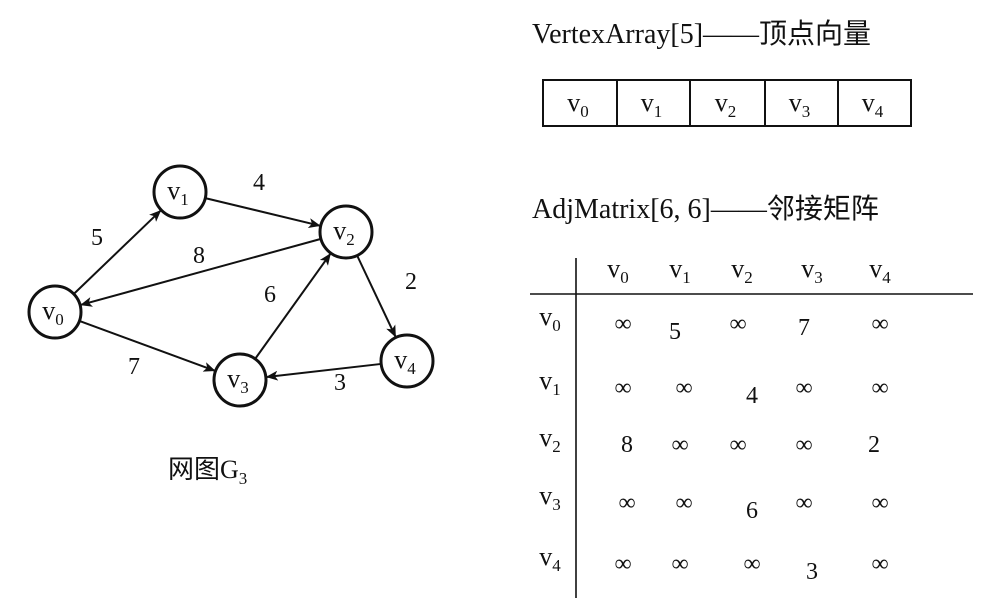  Describe the element at coordinates (658, 111) in the screenshot. I see `vertex-array-cell-label-subscript: 1` at that location.